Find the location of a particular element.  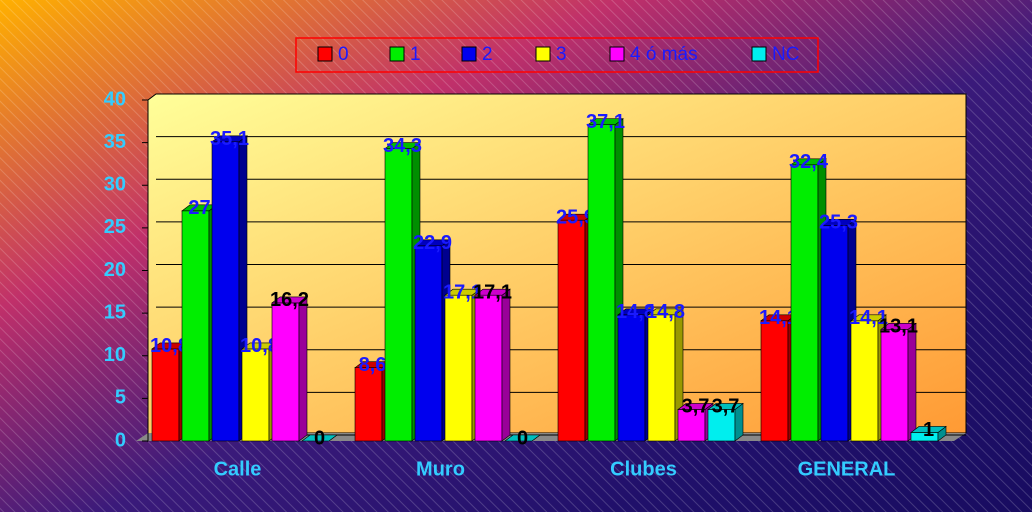

data-label: 34,3 is located at coordinates (402, 146).